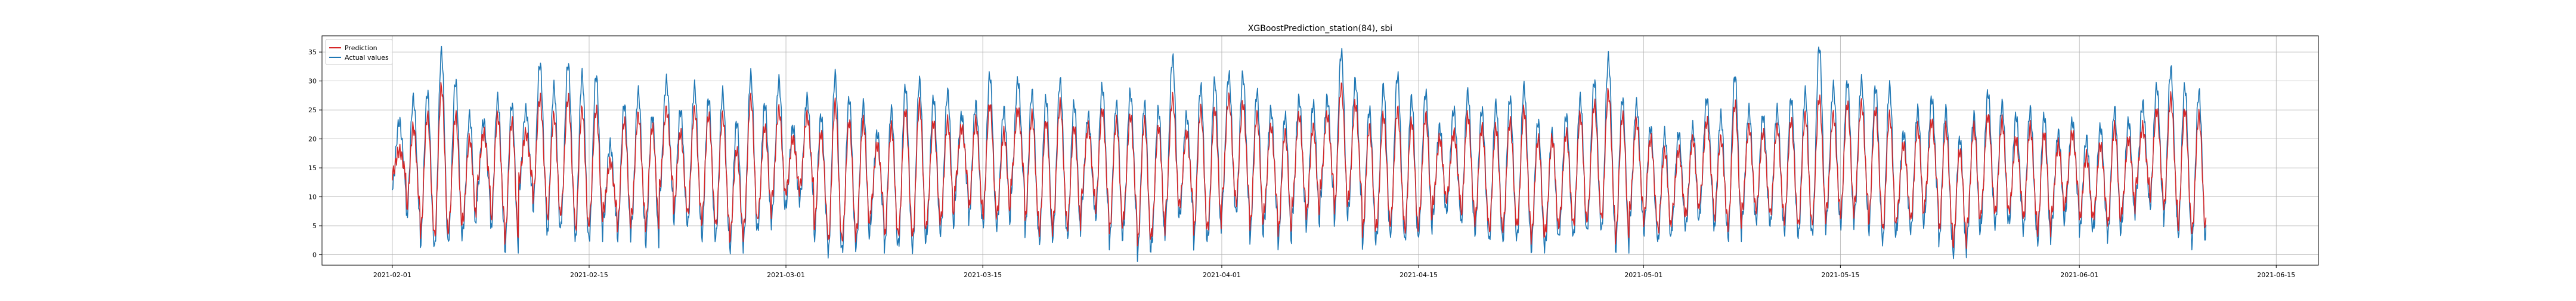  I want to click on y-tick-label: 10, so click(312, 197).